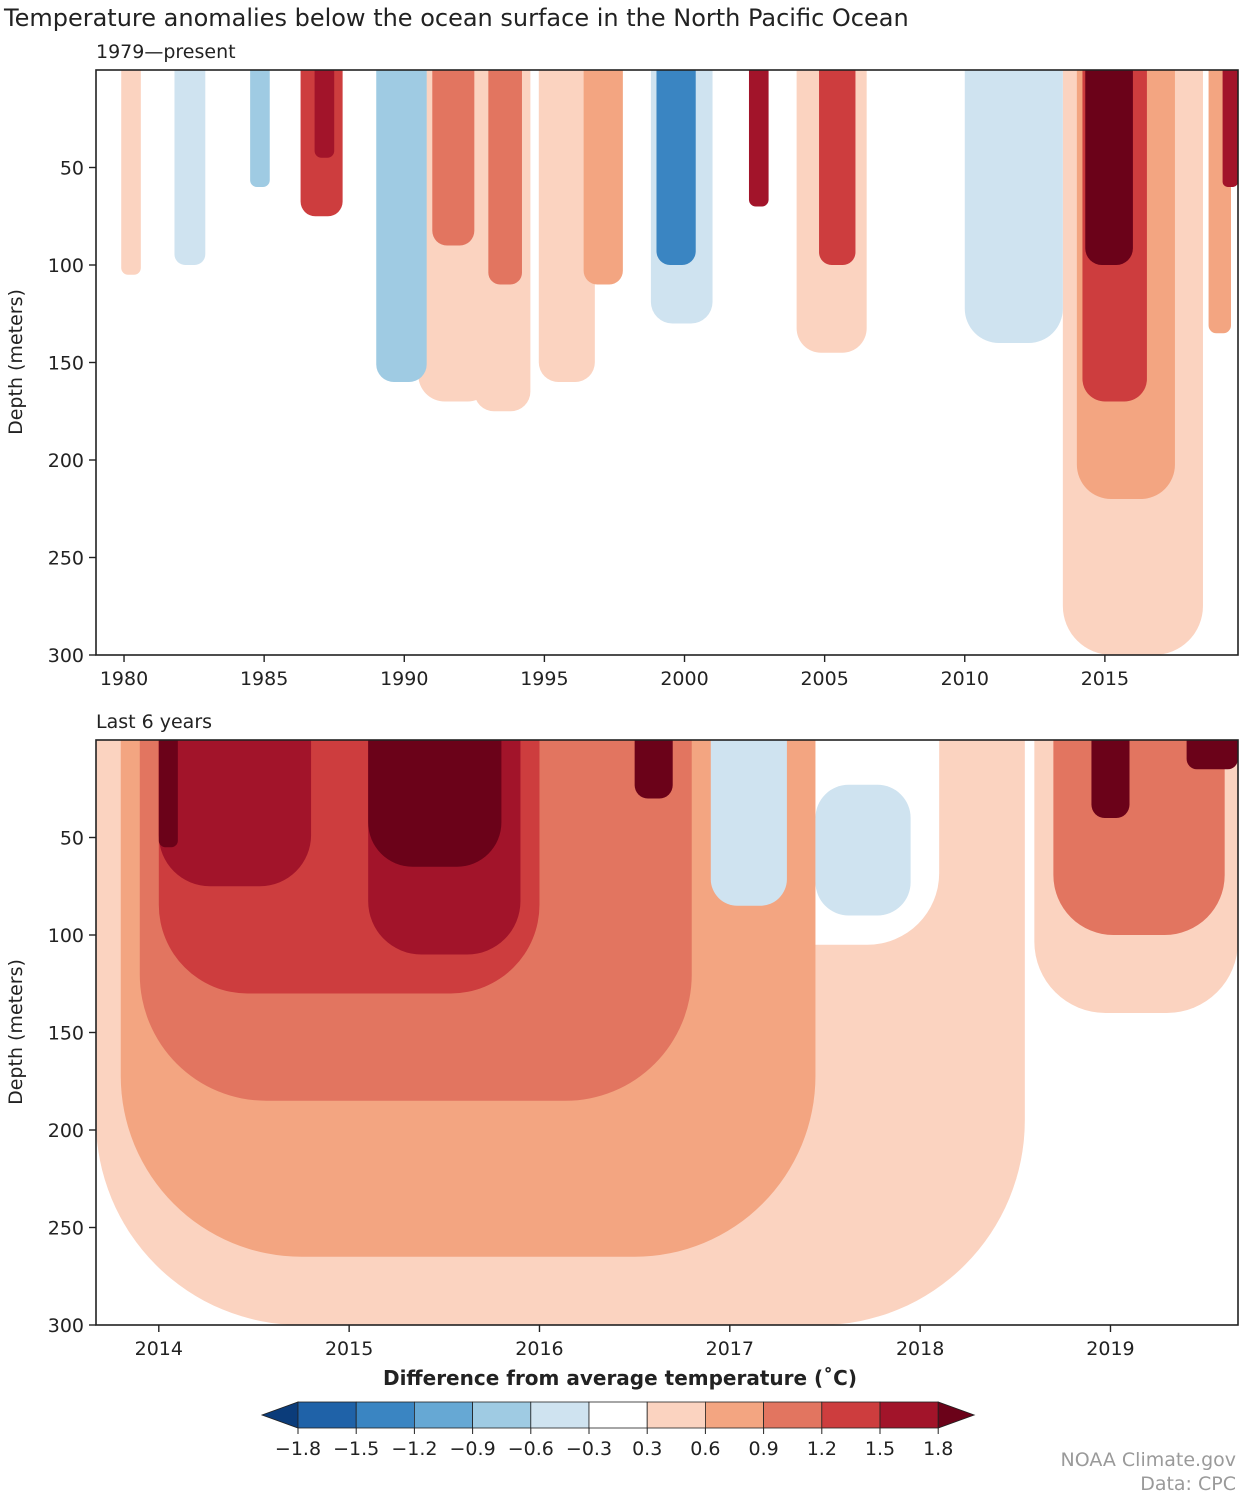  I want to click on colorbar-tick-label: 0.9, so click(763, 1449).